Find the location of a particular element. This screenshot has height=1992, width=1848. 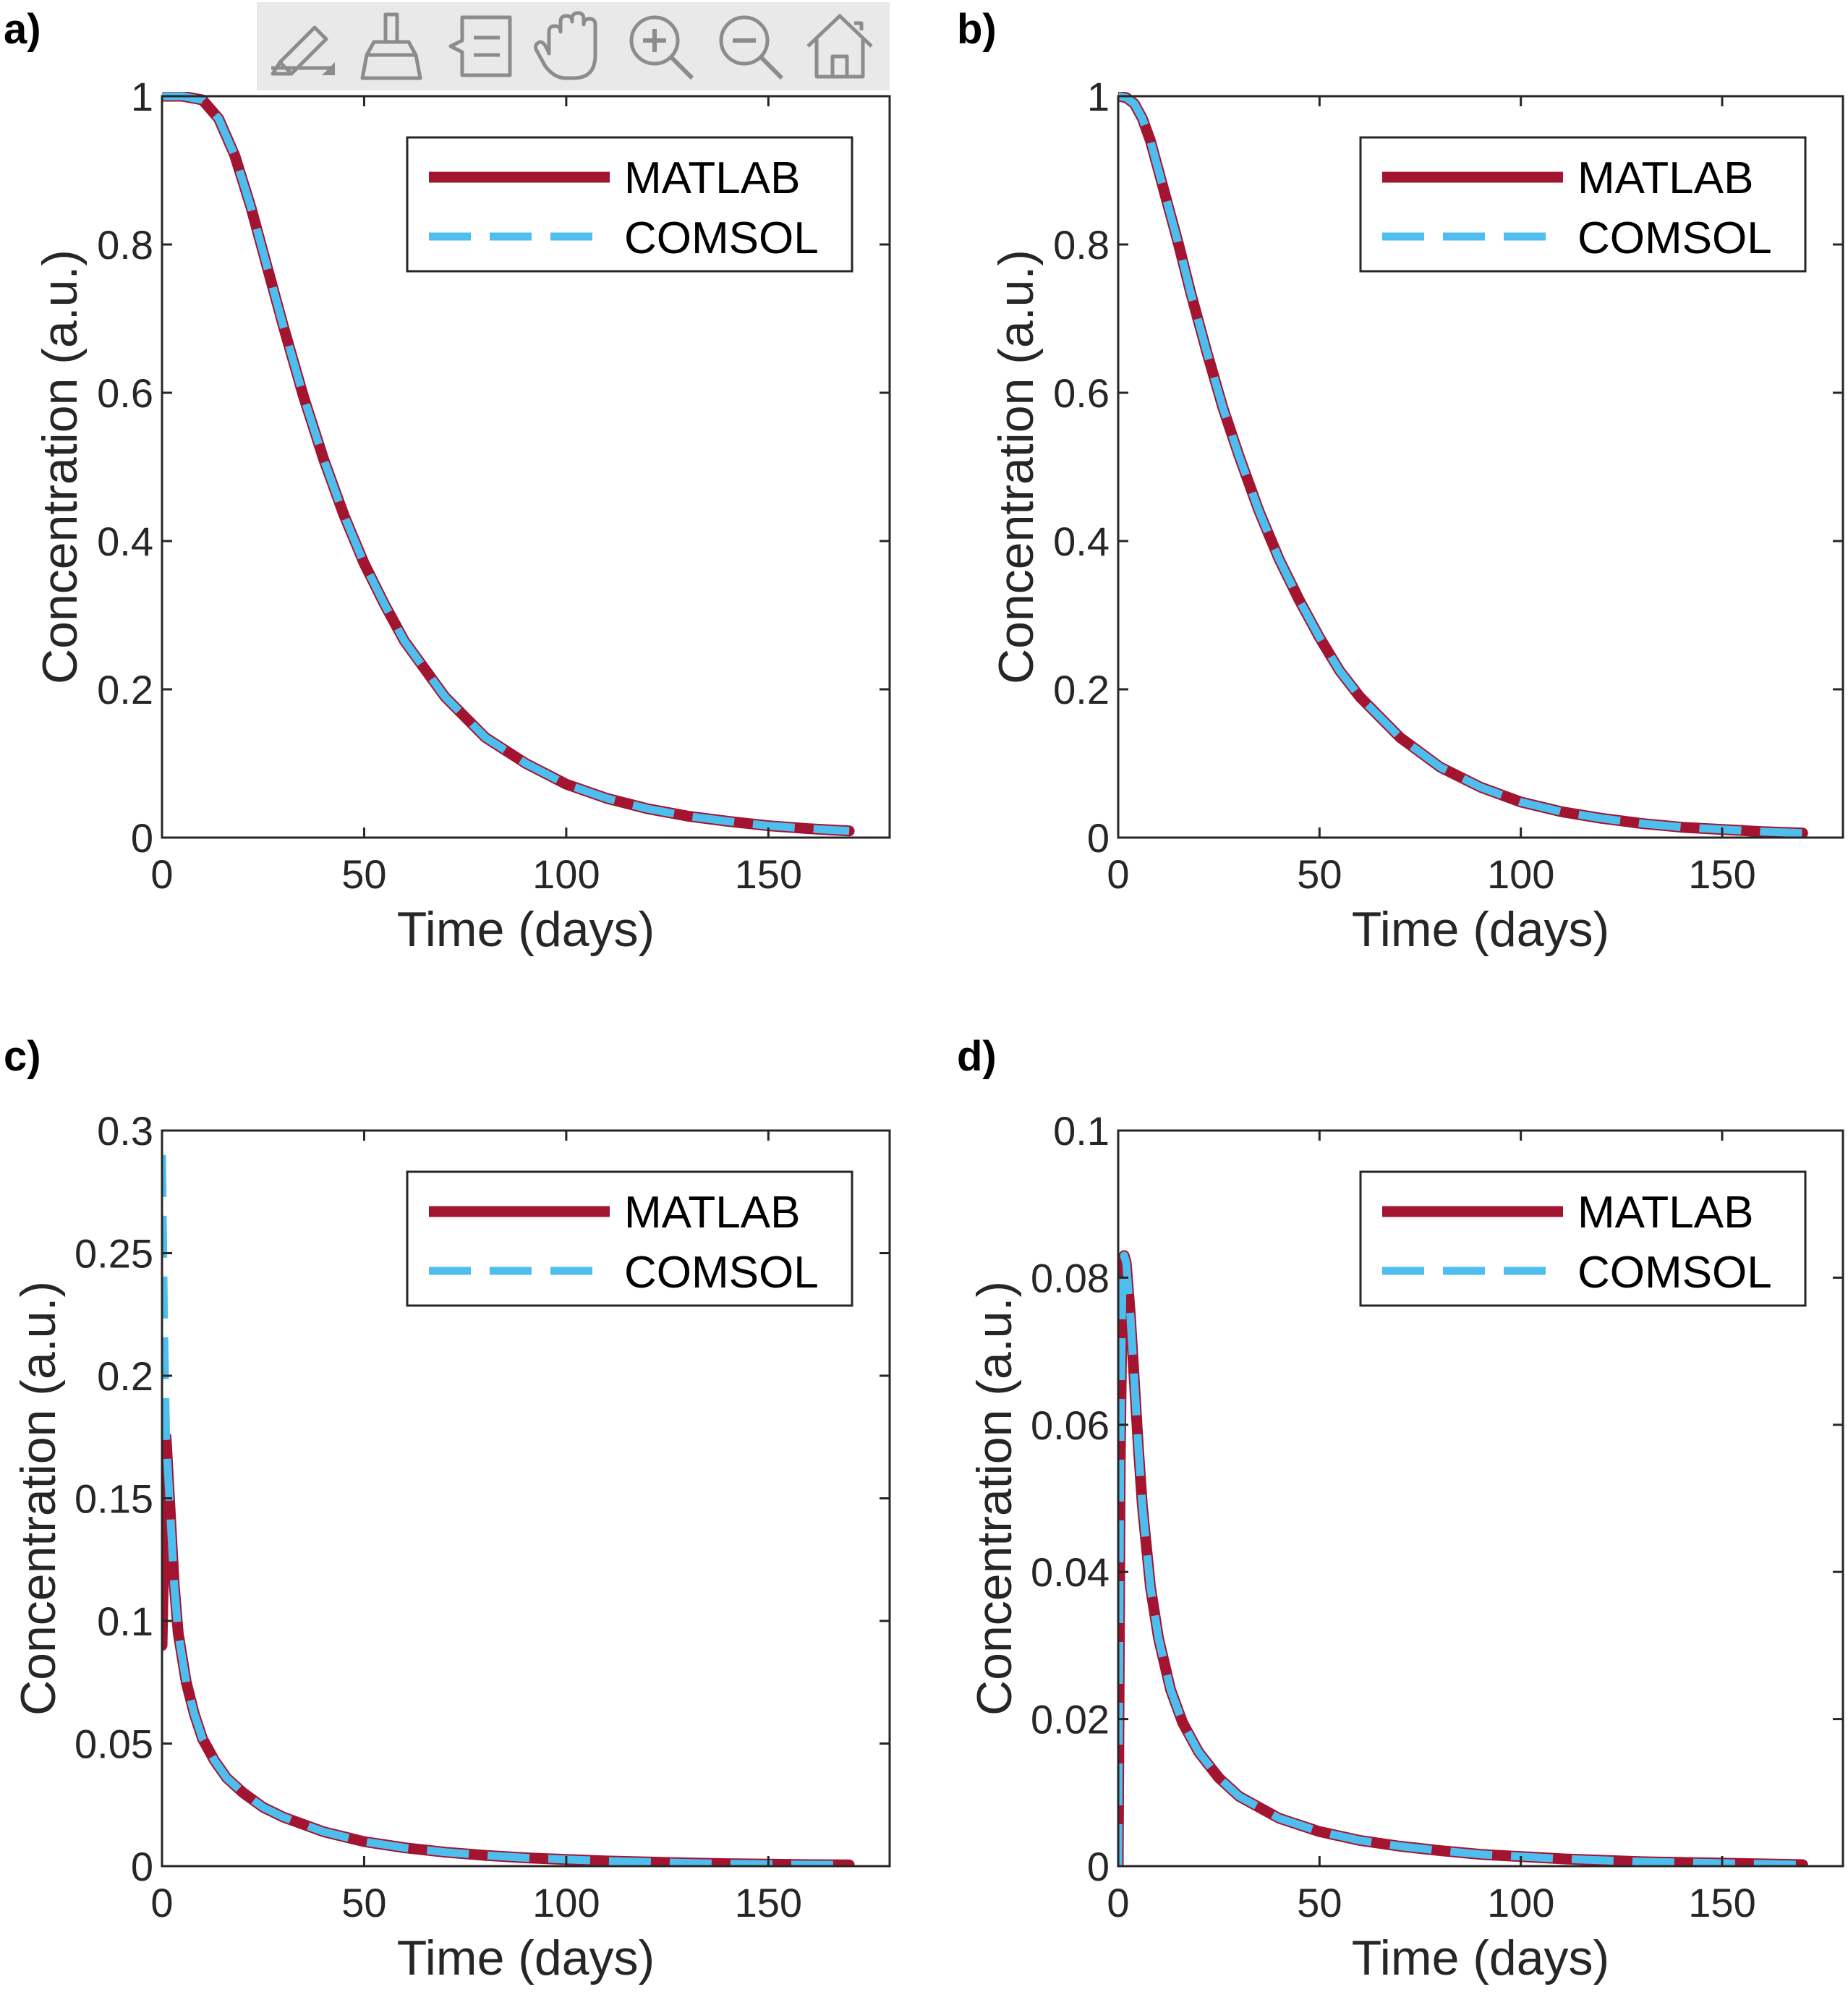

y-tick-label: 0.05 is located at coordinates (113, 1744).